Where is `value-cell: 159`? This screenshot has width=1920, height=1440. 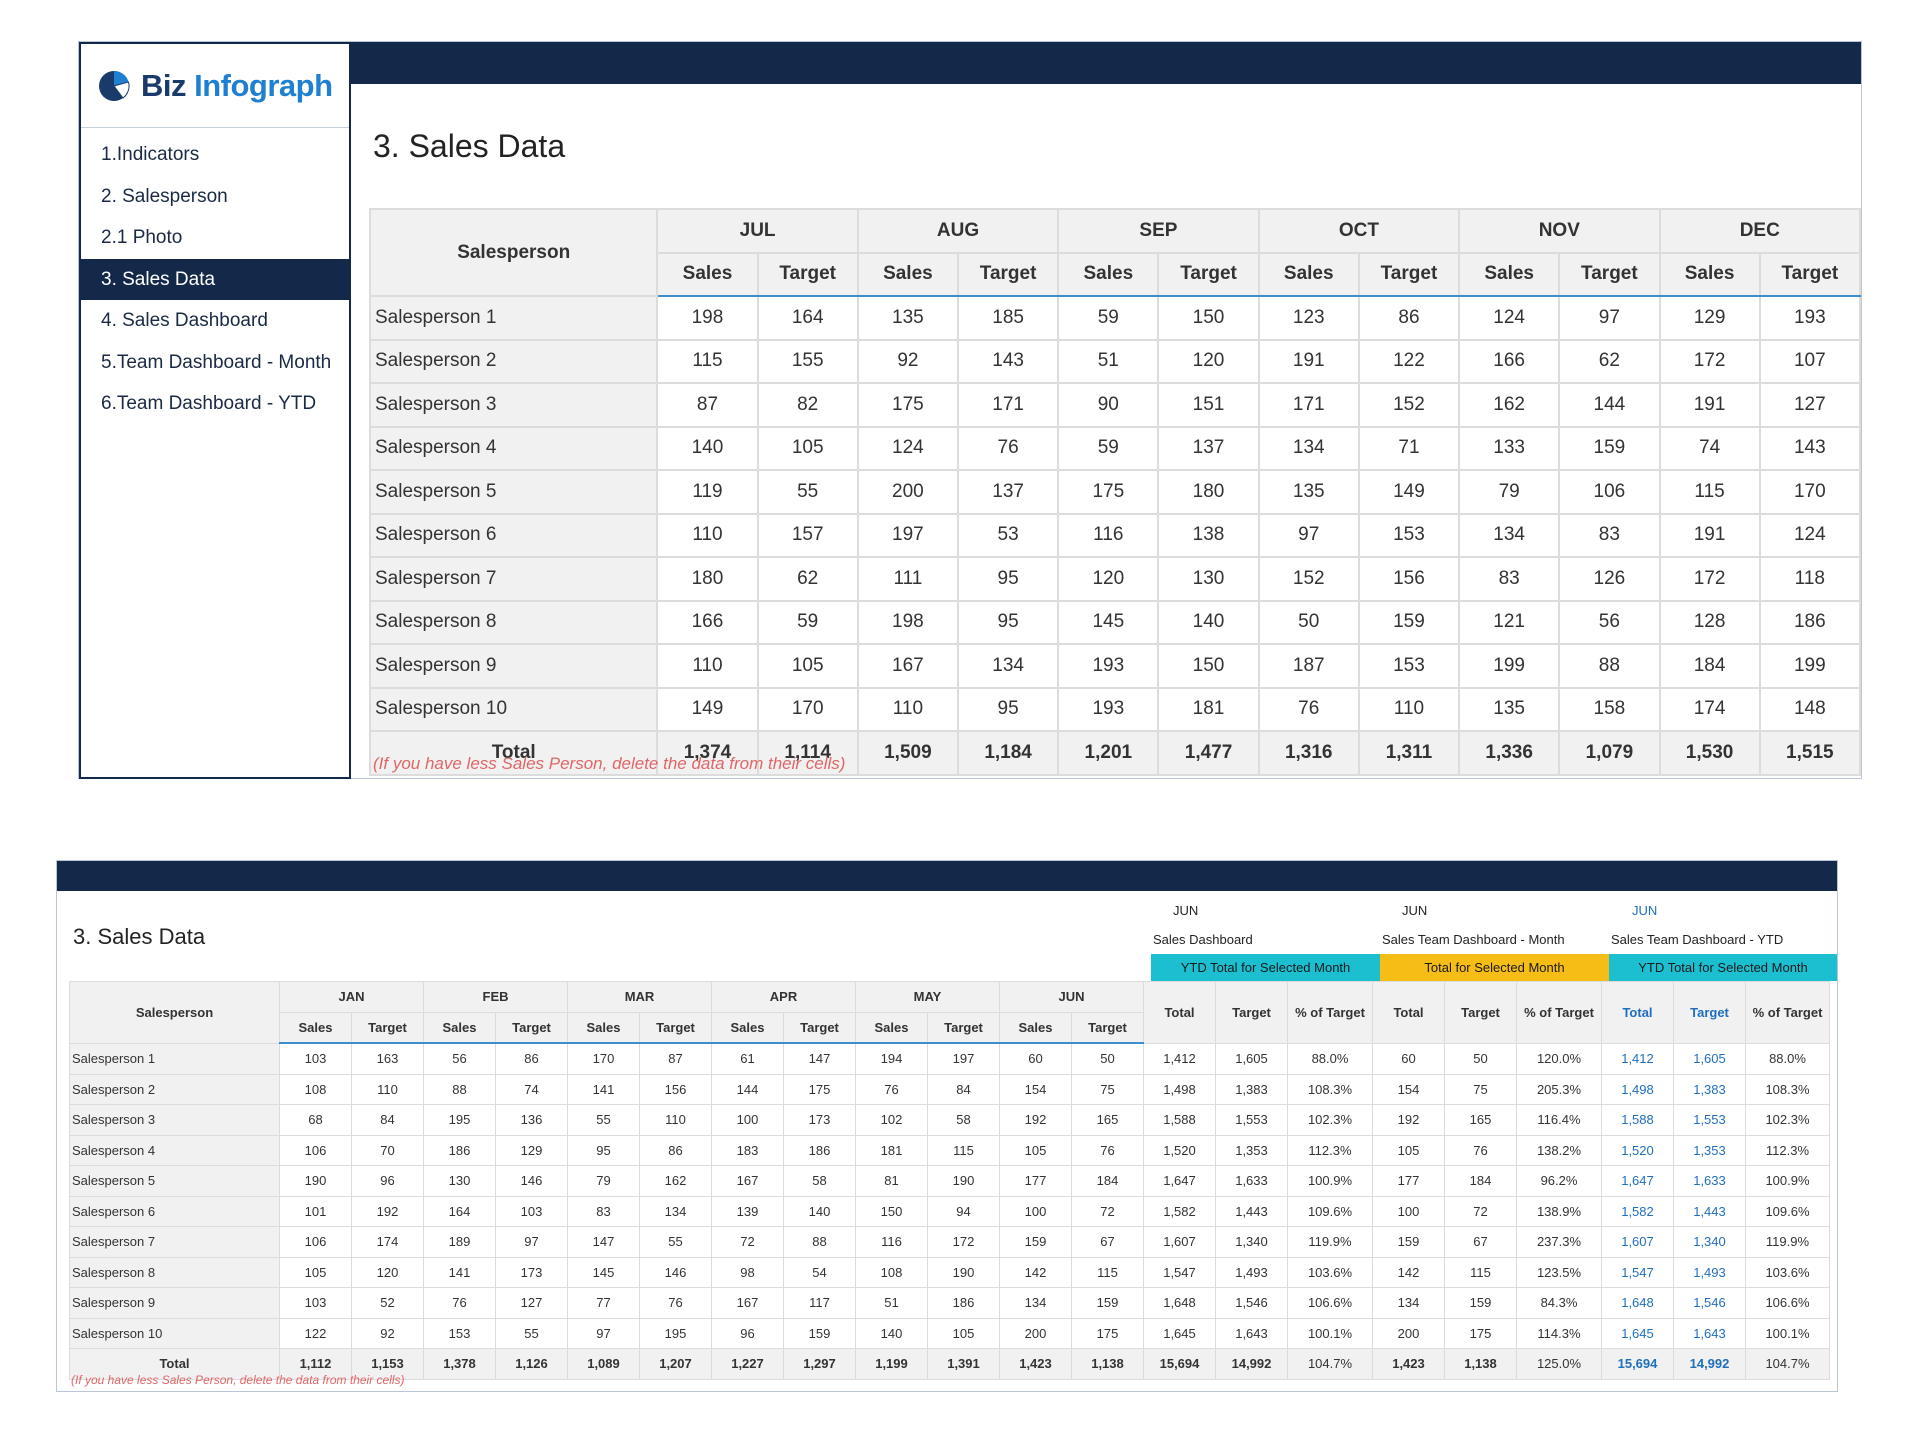
value-cell: 159 is located at coordinates (819, 1333).